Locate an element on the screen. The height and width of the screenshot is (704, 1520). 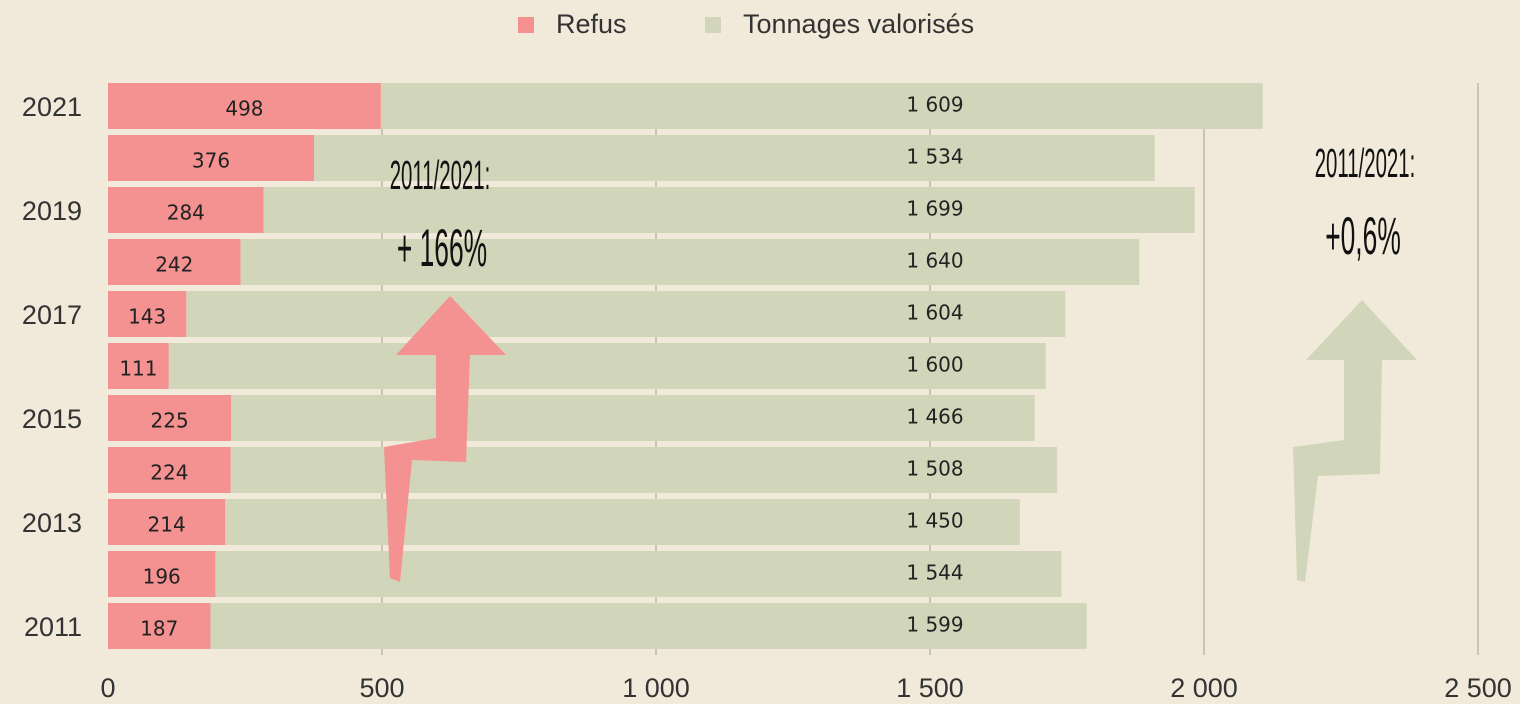
data-label: 1 544 is located at coordinates (934, 573).